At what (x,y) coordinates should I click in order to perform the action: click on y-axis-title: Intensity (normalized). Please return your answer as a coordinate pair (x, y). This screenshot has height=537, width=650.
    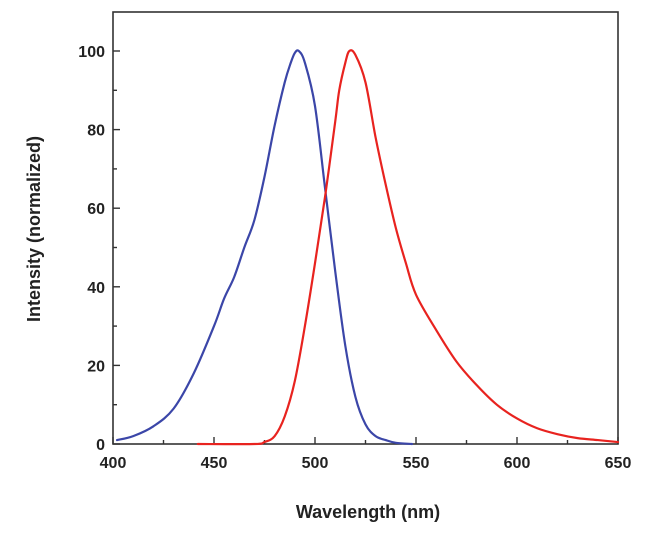
    Looking at the image, I should click on (34, 229).